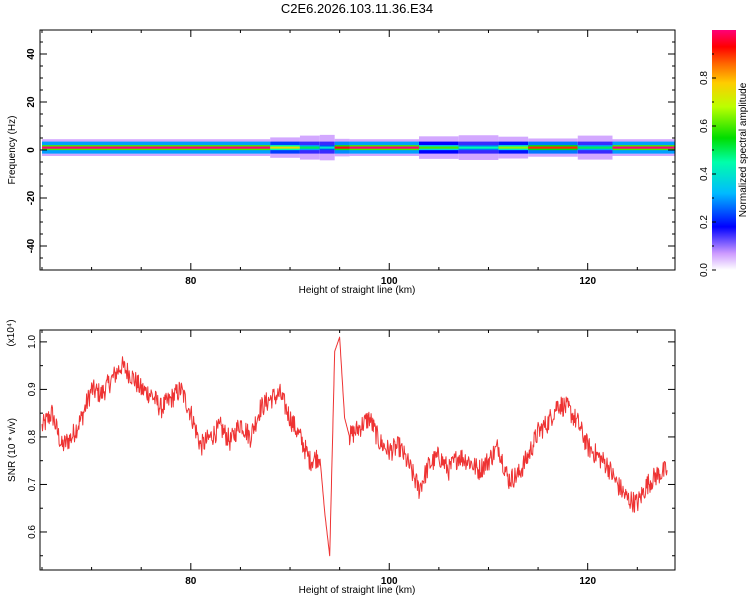  I want to click on colorbar-tick-label: 0.6, so click(704, 126).